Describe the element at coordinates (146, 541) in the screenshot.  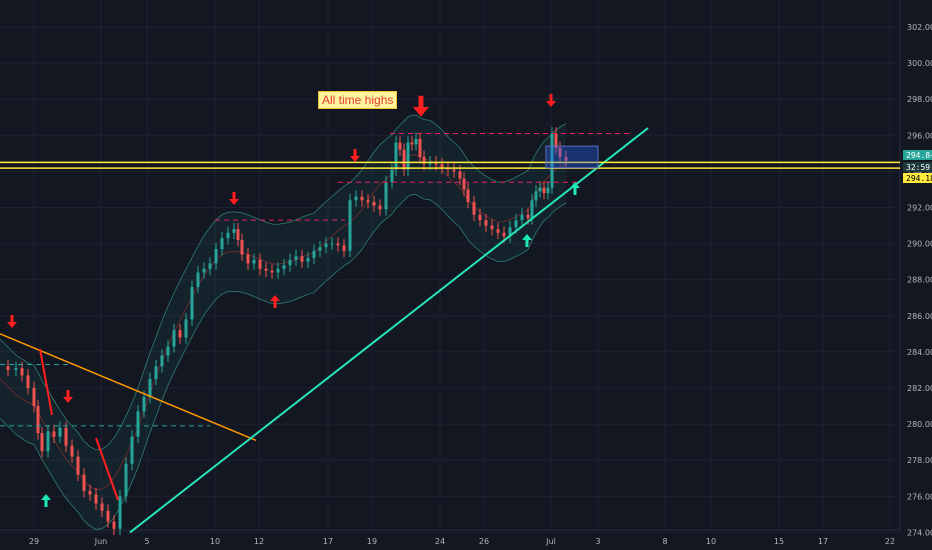
I see `x-tick-label: 5` at that location.